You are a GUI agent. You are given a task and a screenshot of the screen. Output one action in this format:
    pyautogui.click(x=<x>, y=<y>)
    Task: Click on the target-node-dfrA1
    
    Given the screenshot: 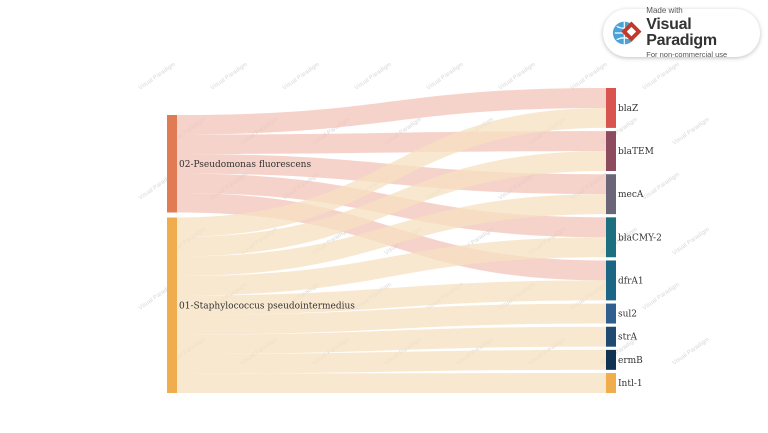 What is the action you would take?
    pyautogui.click(x=611, y=280)
    